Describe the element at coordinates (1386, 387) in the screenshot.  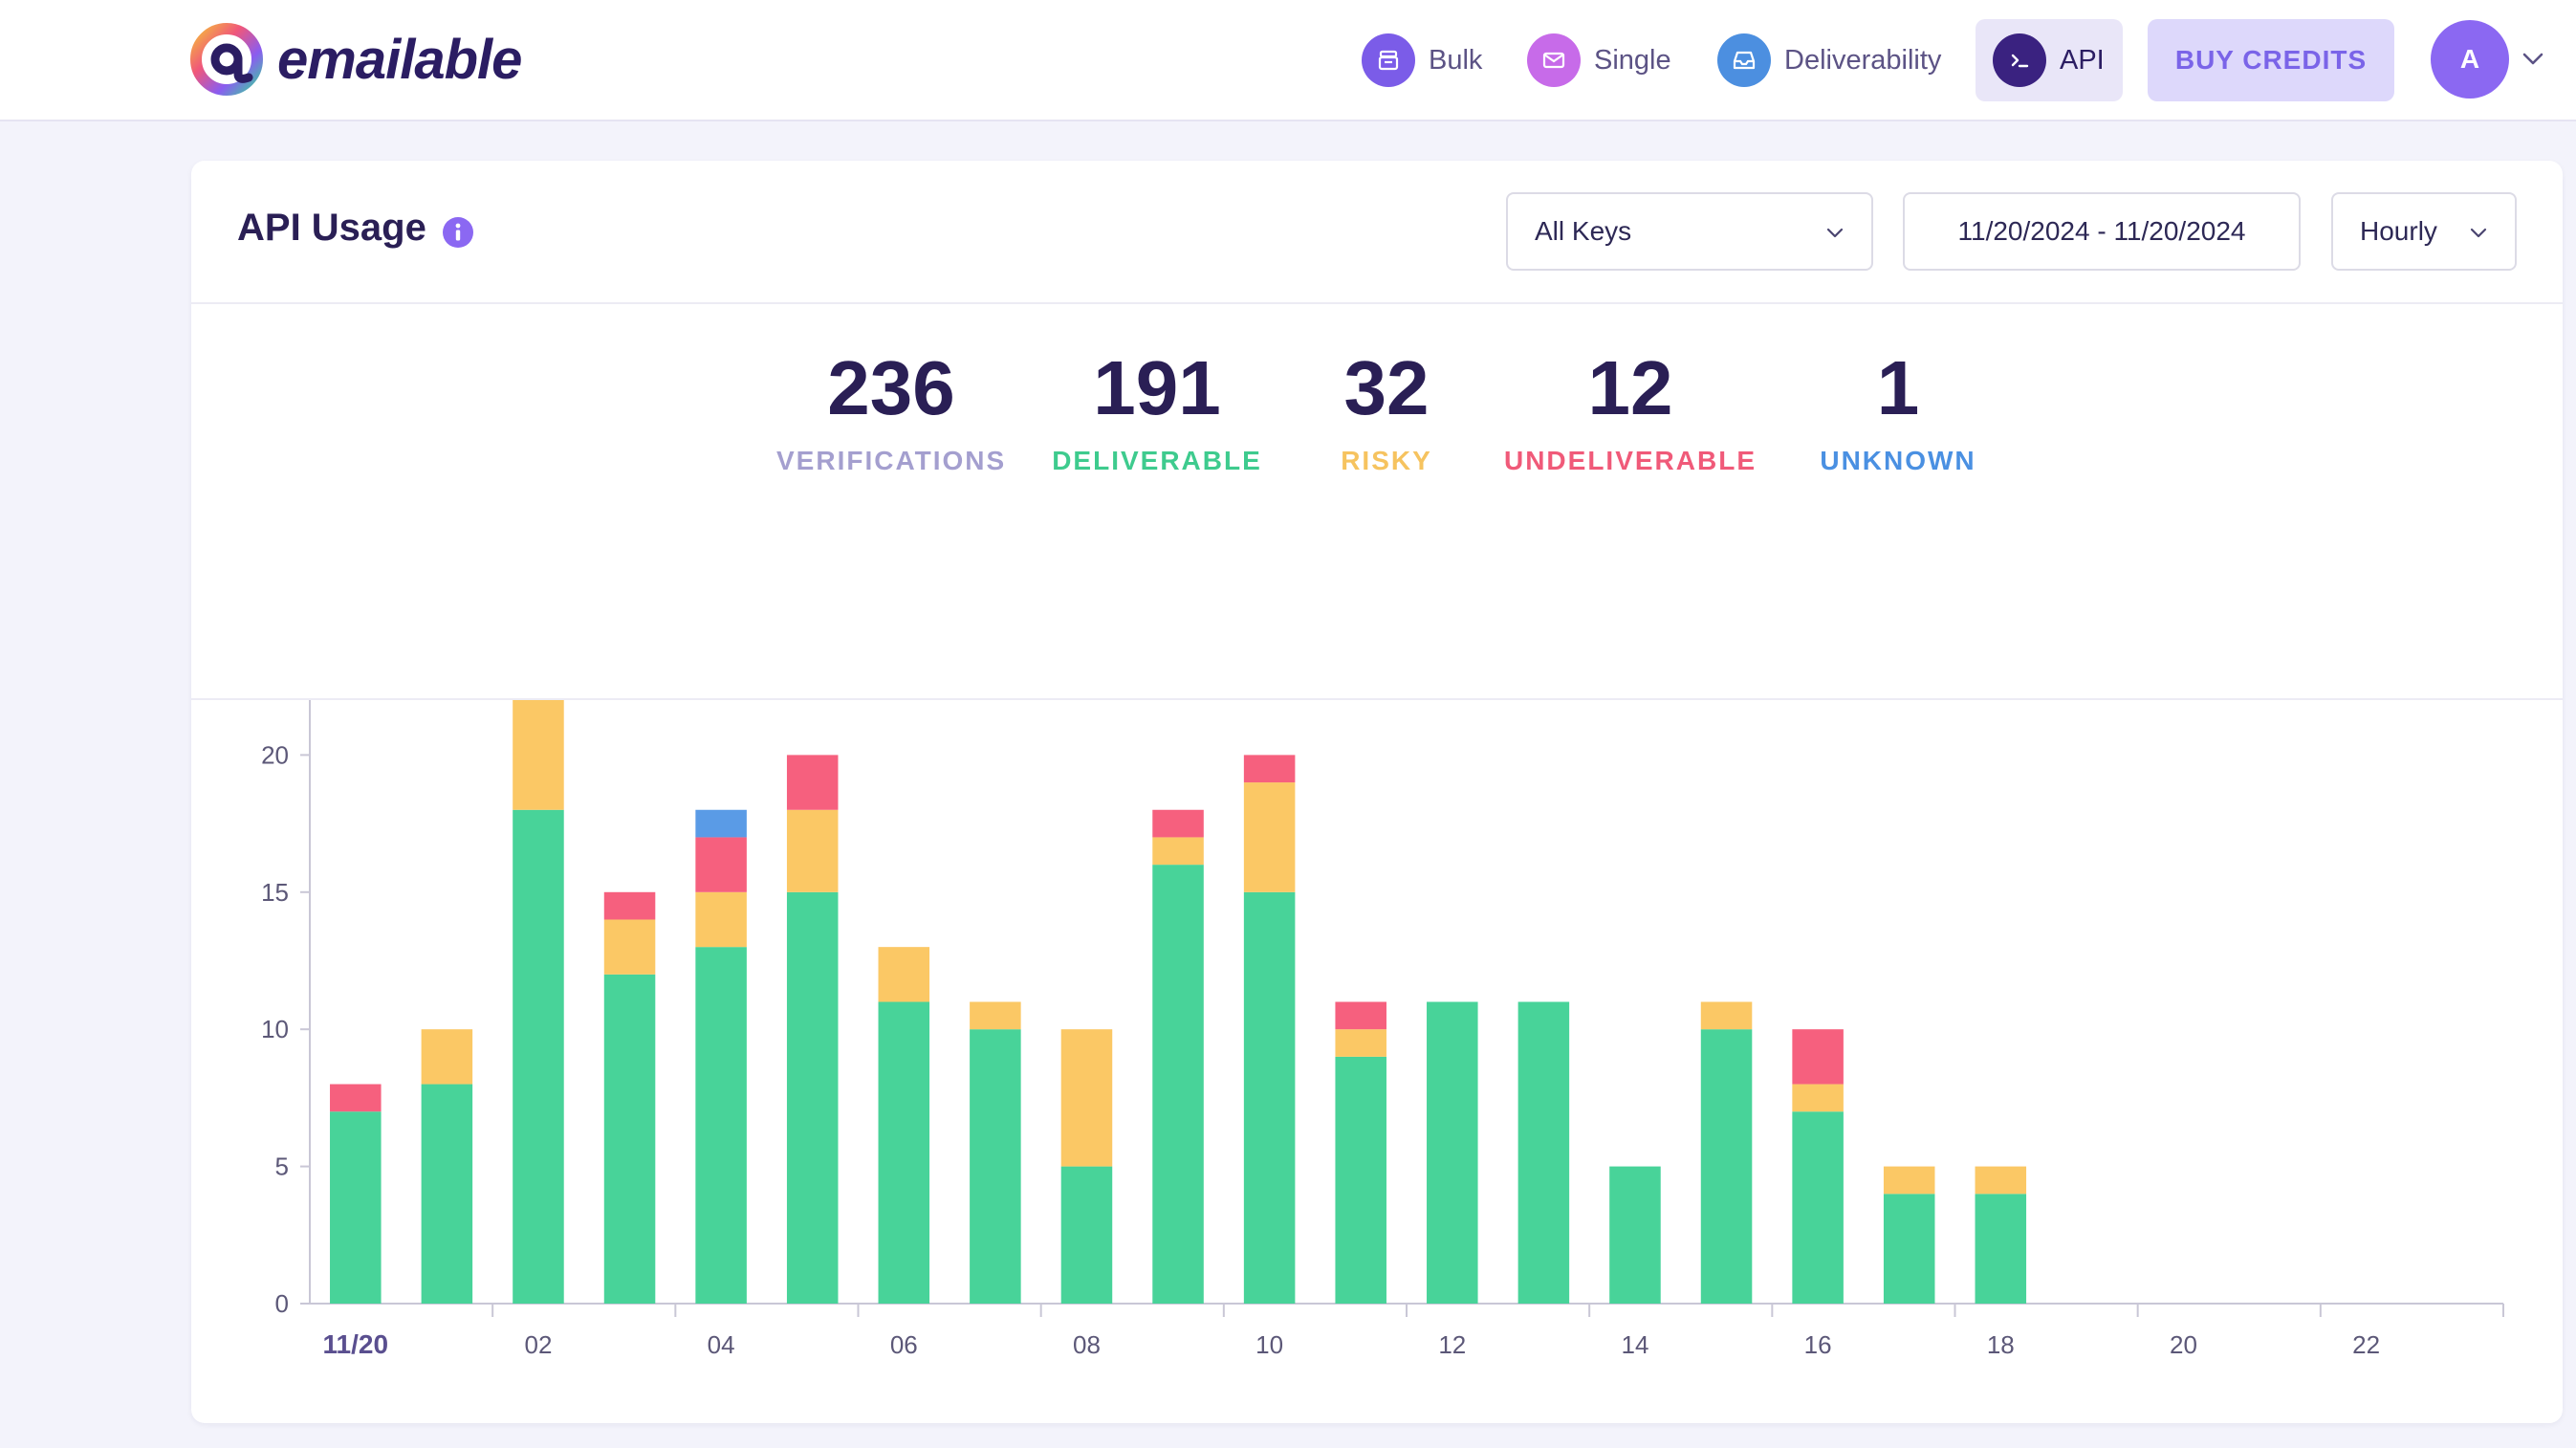
I see `stat-value: 32` at that location.